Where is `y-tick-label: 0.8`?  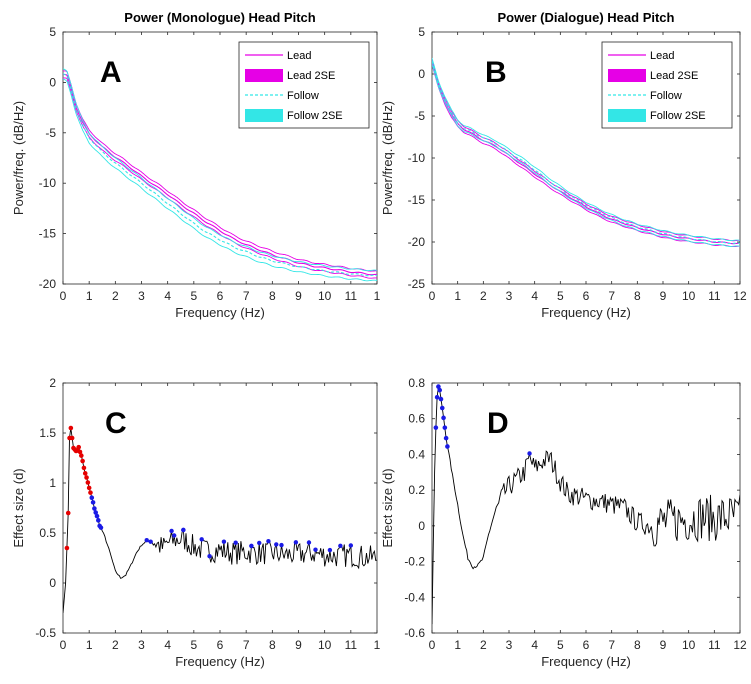
y-tick-label: 0.8 is located at coordinates (416, 383).